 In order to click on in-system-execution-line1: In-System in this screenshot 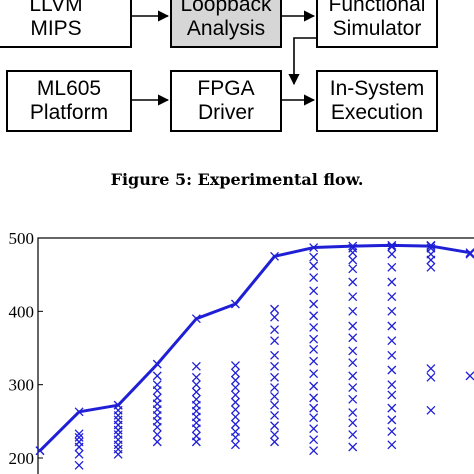, I will do `click(377, 88)`.